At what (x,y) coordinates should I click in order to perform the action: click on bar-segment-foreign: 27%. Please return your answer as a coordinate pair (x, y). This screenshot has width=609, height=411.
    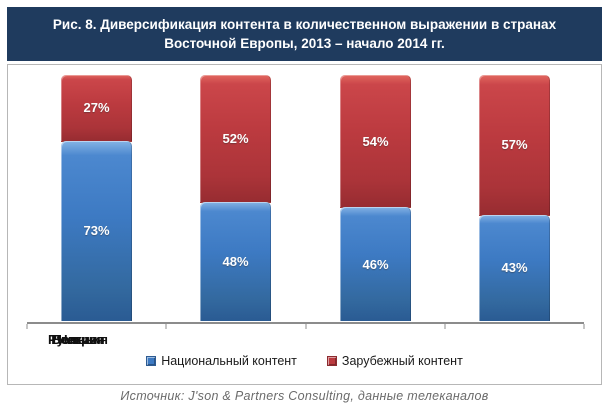
    Looking at the image, I should click on (96, 108).